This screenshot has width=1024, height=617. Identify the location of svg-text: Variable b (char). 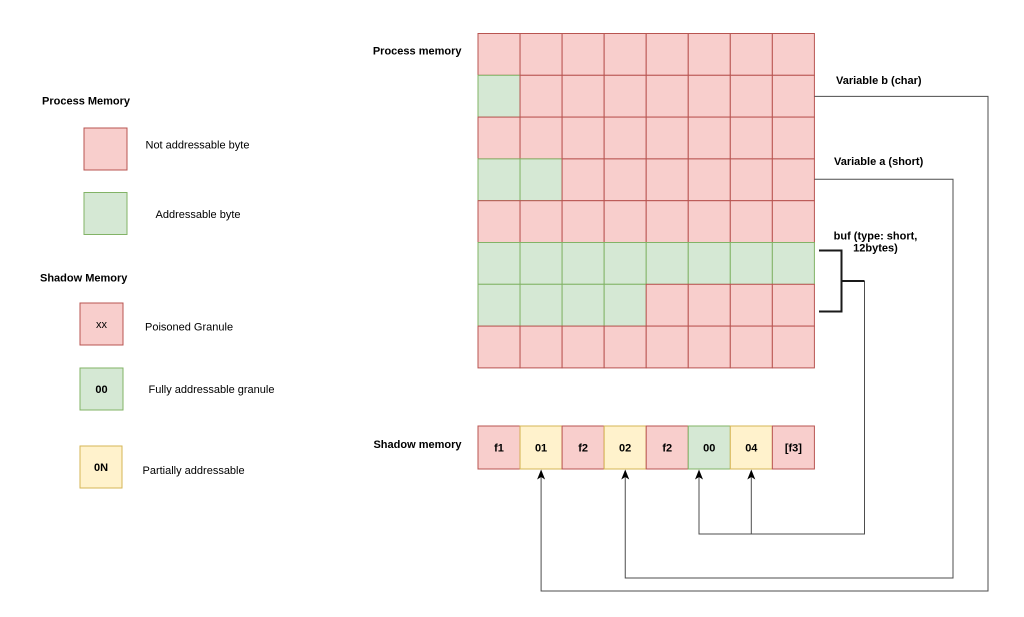
(879, 81).